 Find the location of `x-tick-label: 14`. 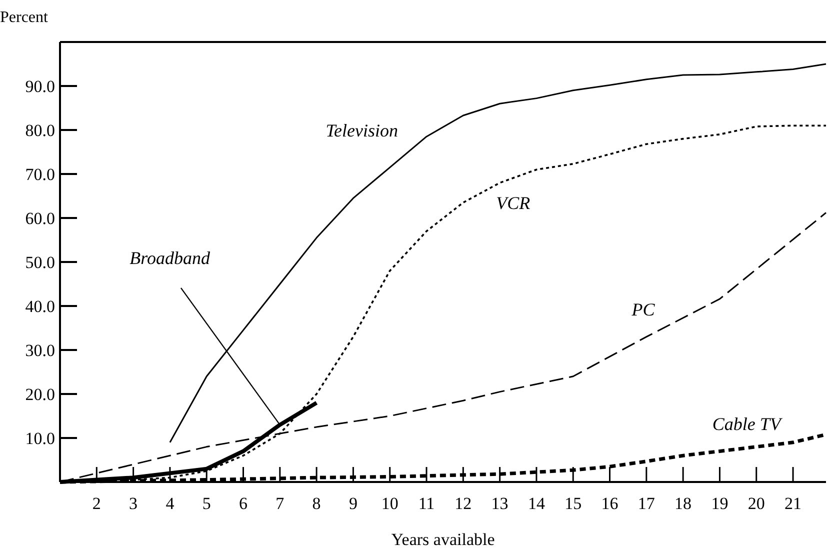

x-tick-label: 14 is located at coordinates (537, 503).